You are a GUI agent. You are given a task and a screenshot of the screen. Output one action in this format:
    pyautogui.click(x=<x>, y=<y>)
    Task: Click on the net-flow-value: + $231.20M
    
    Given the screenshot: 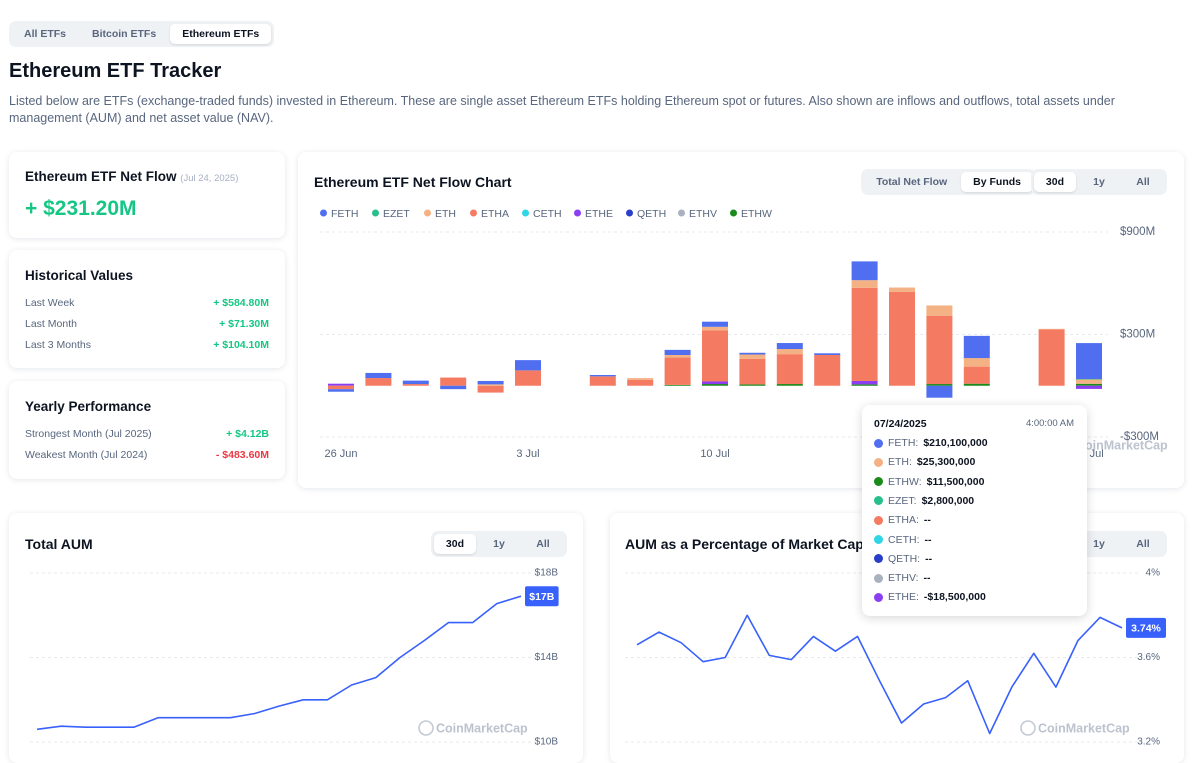 What is the action you would take?
    pyautogui.click(x=81, y=209)
    